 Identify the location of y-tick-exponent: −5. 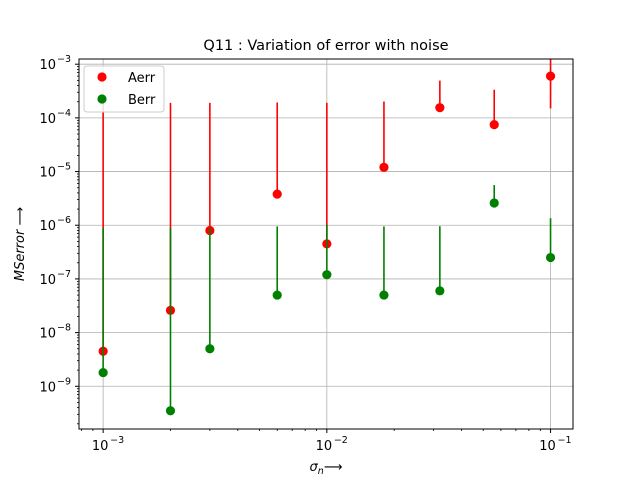
(64, 167).